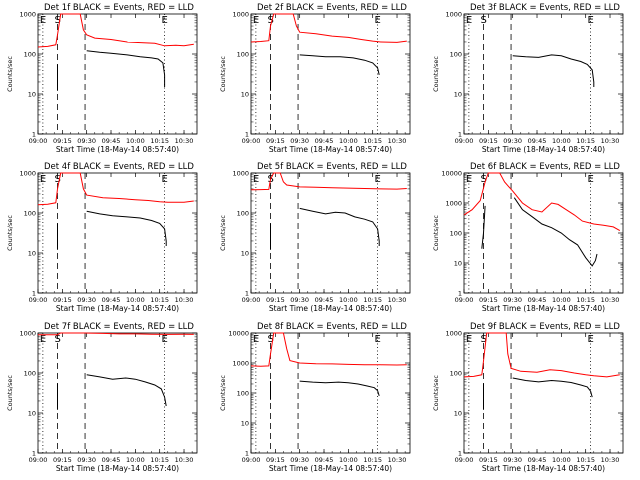 The width and height of the screenshot is (640, 480). I want to click on chart-title: Det 4f BLACK = Events, RED = LLD, so click(119, 167).